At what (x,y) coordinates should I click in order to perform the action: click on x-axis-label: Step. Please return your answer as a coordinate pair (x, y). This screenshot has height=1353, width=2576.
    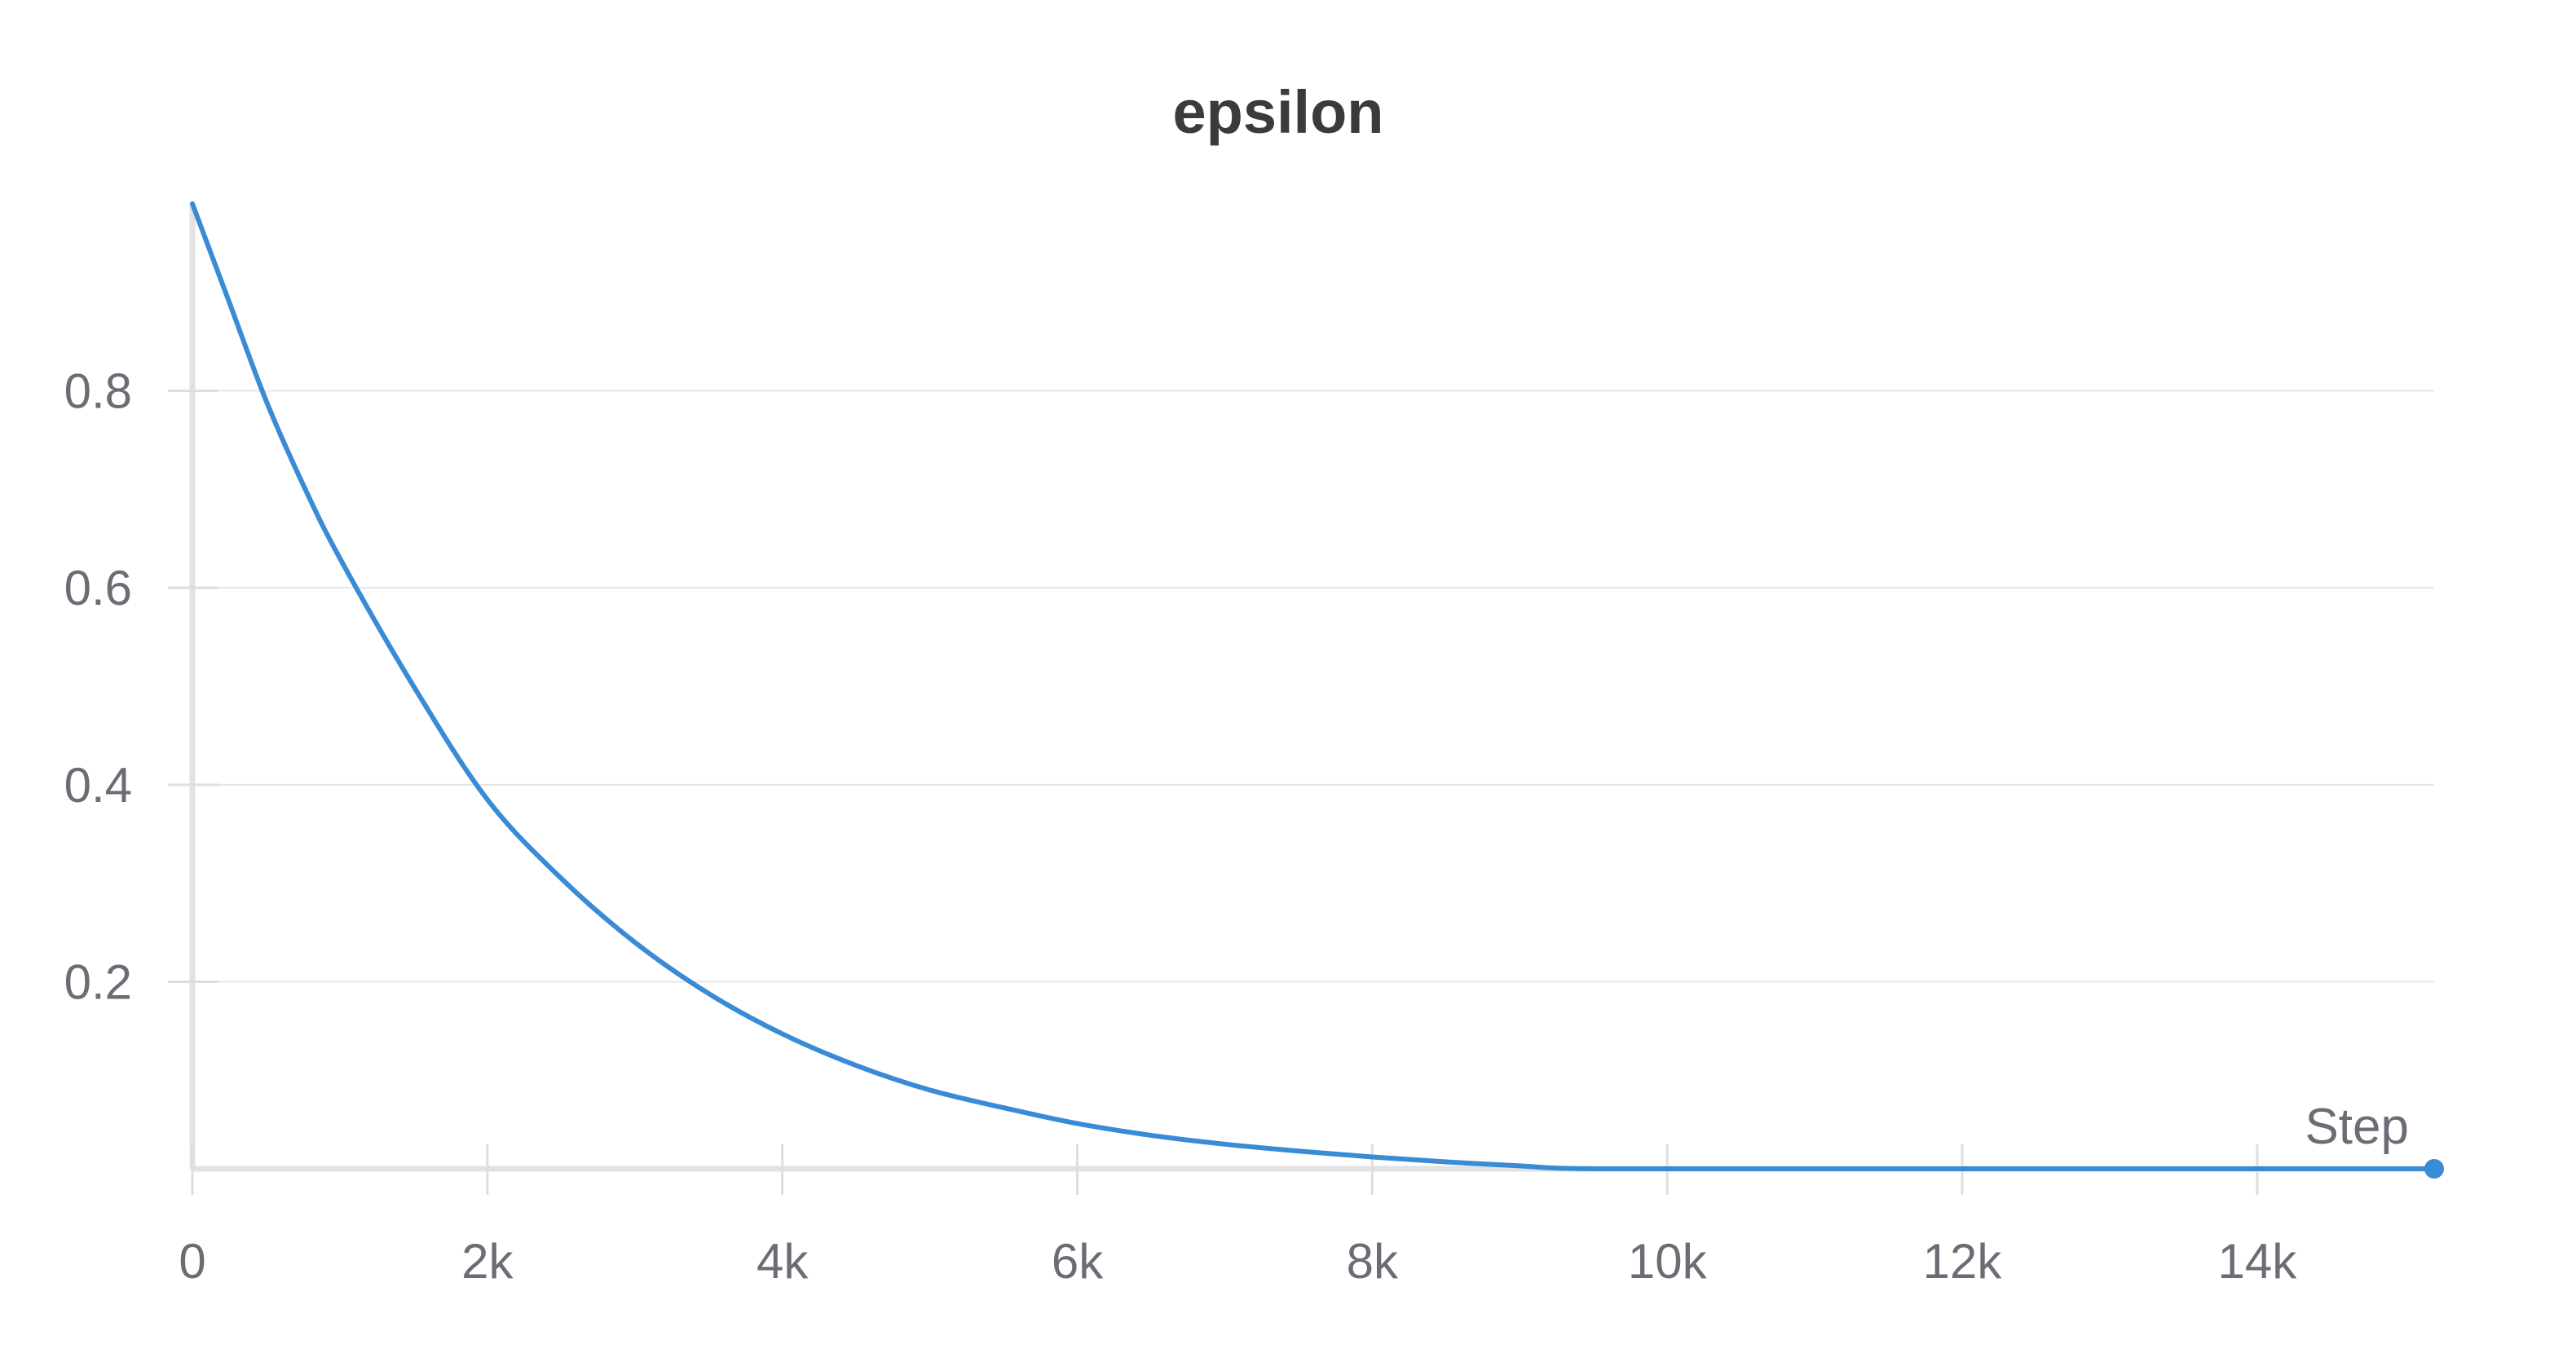
    Looking at the image, I should click on (2357, 1127).